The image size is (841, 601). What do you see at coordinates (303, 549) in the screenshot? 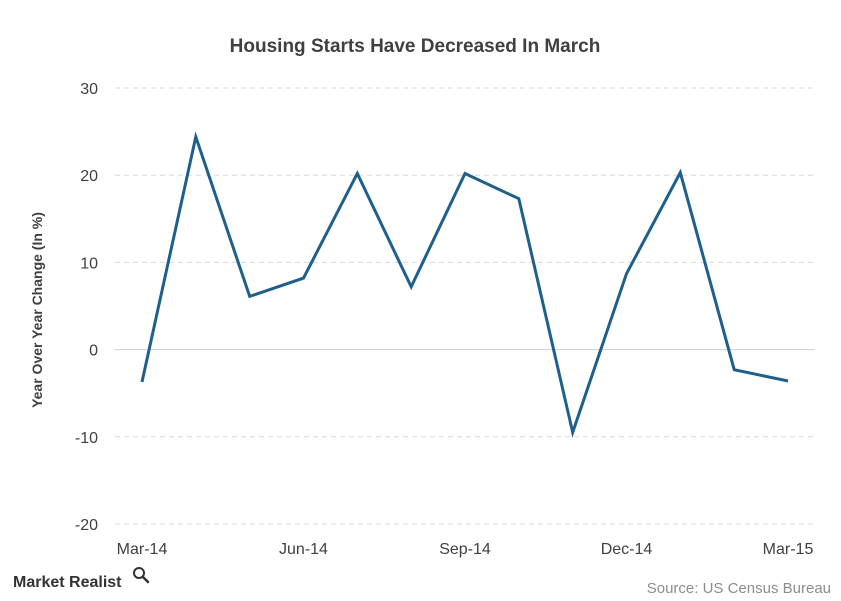
I see `x-tick-label: Jun-14` at bounding box center [303, 549].